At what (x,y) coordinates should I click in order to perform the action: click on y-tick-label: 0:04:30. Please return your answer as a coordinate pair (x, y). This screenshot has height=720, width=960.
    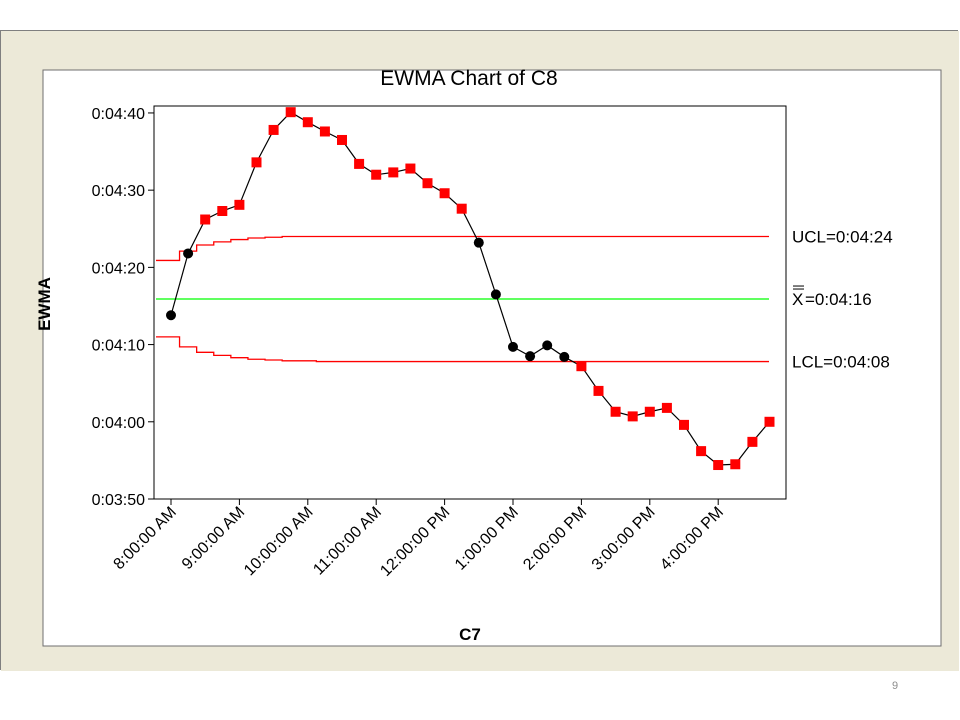
    Looking at the image, I should click on (118, 191).